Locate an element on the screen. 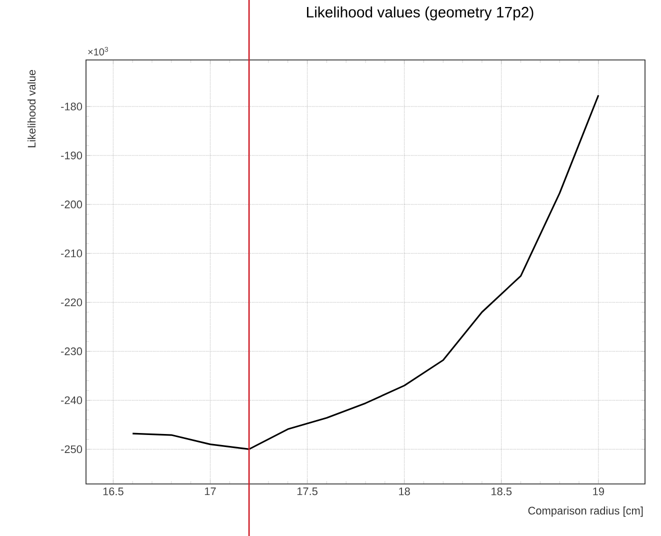 The height and width of the screenshot is (536, 661). x-tick-label: 17.5 is located at coordinates (307, 492).